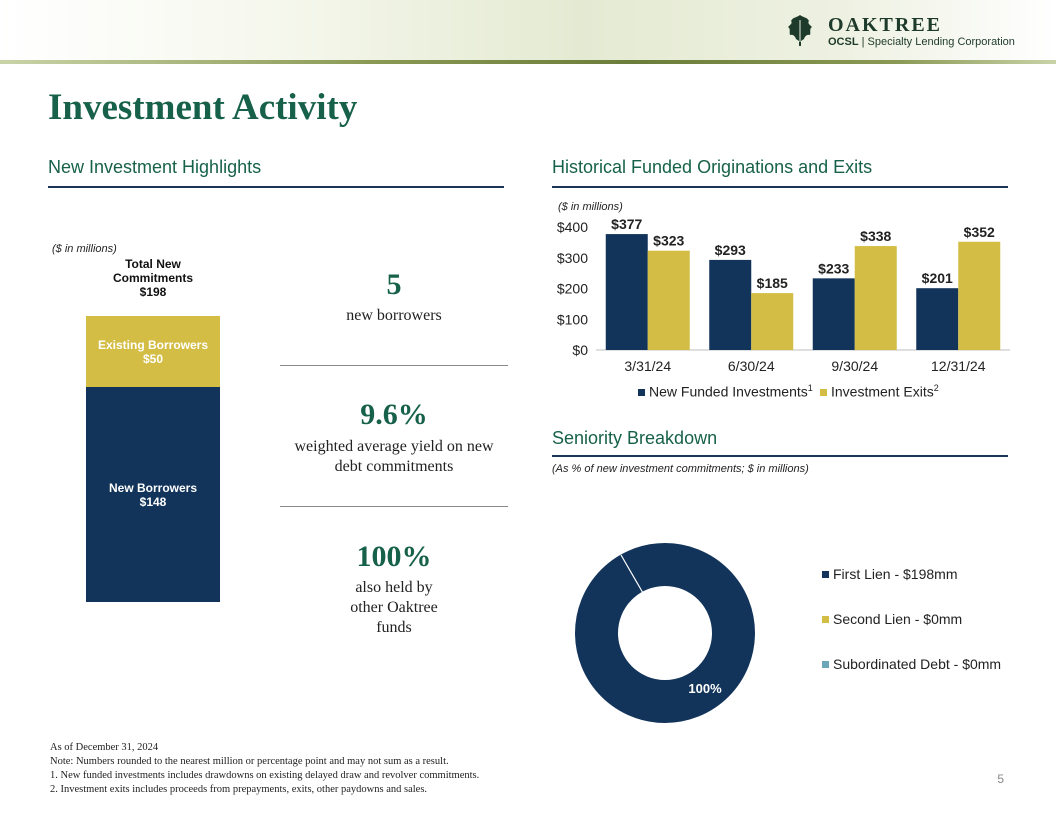  I want to click on donut-legend-second-lien: Second Lien - $0mm, so click(892, 619).